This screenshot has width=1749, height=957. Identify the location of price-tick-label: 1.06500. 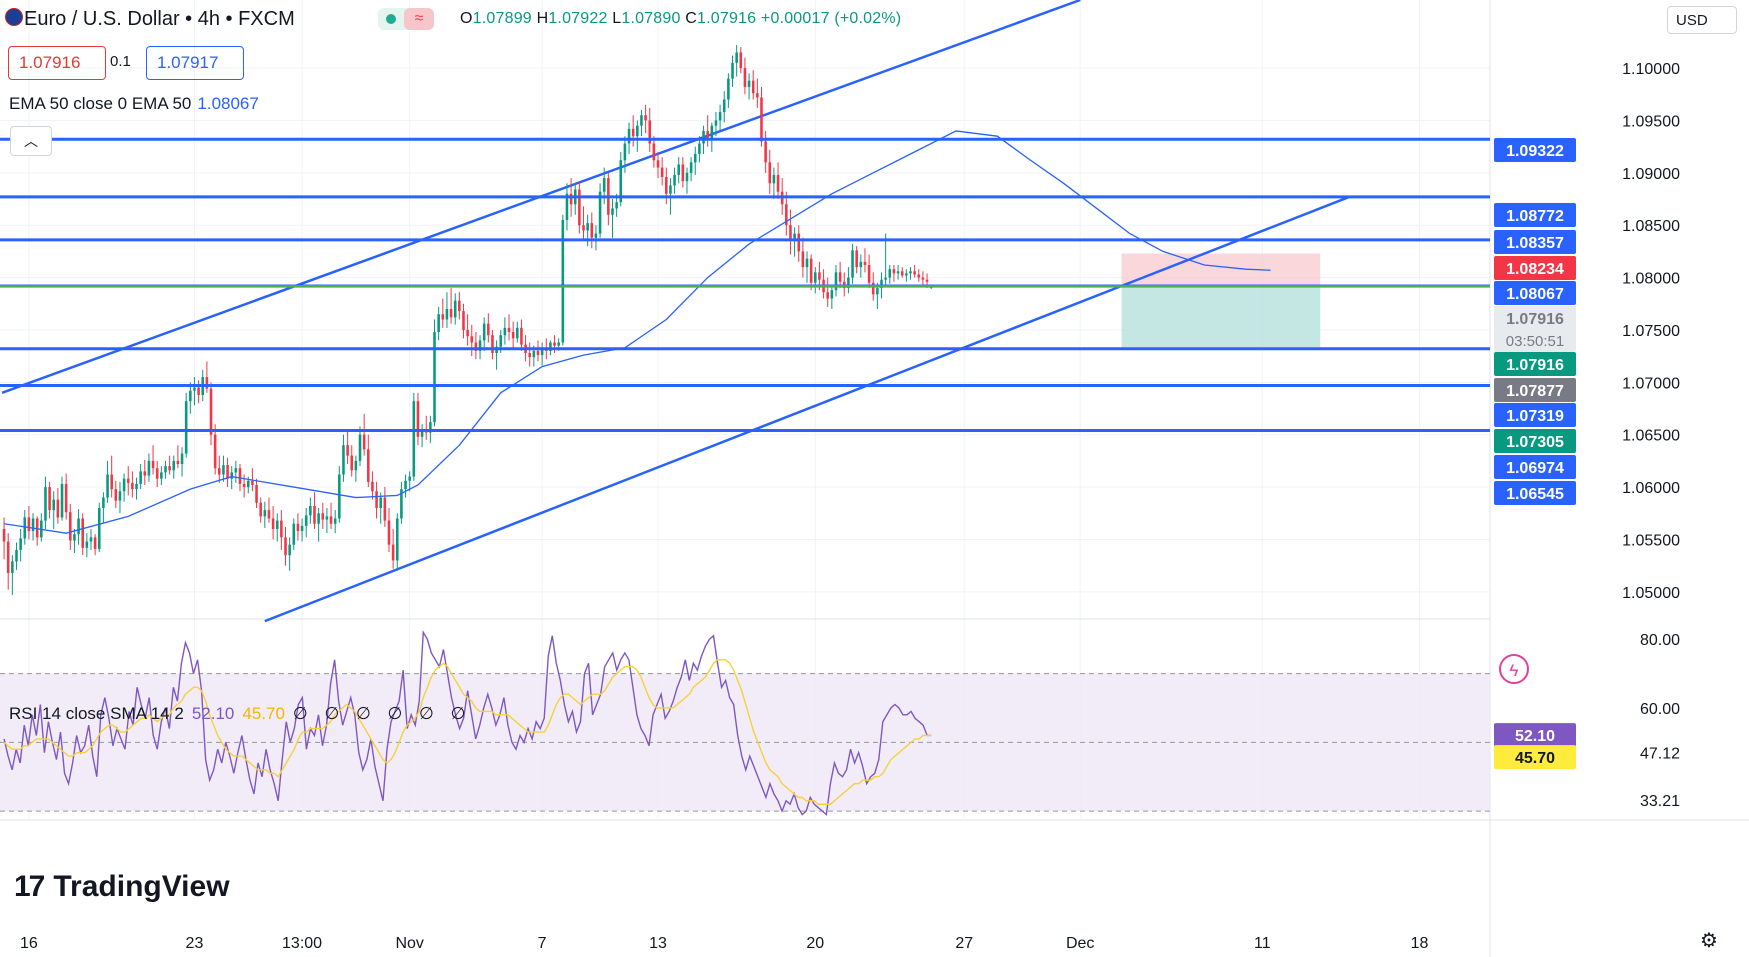
(1651, 436).